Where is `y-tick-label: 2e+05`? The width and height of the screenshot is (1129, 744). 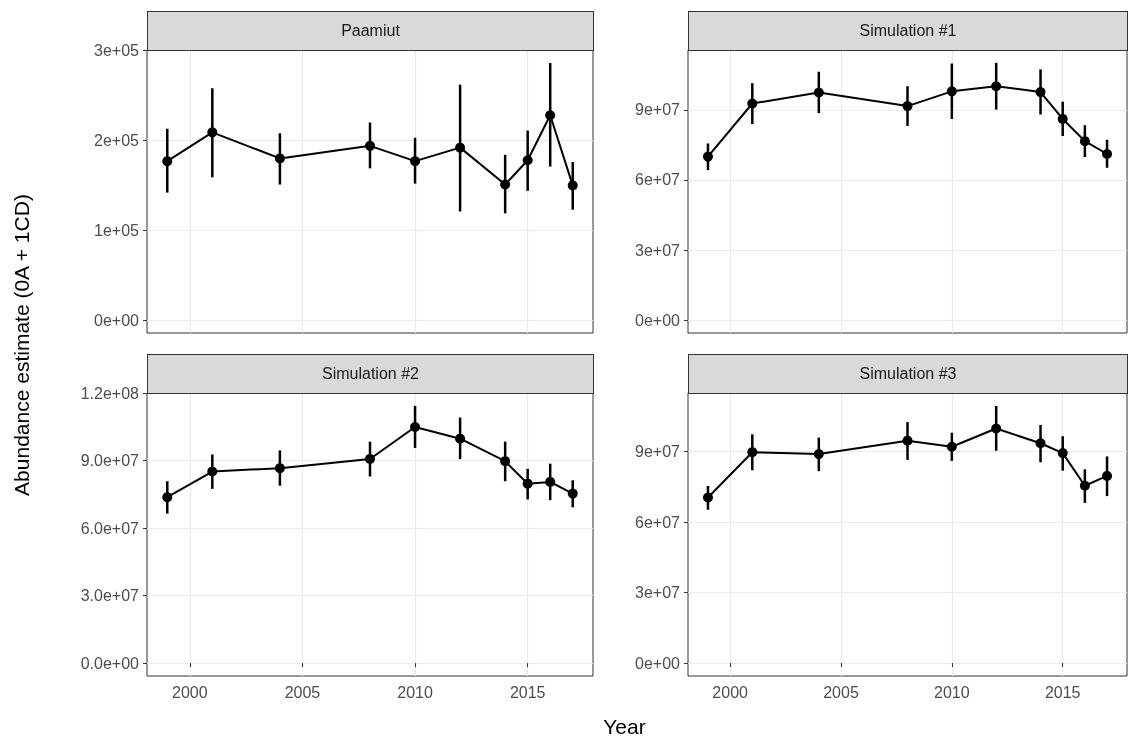
y-tick-label: 2e+05 is located at coordinates (117, 140).